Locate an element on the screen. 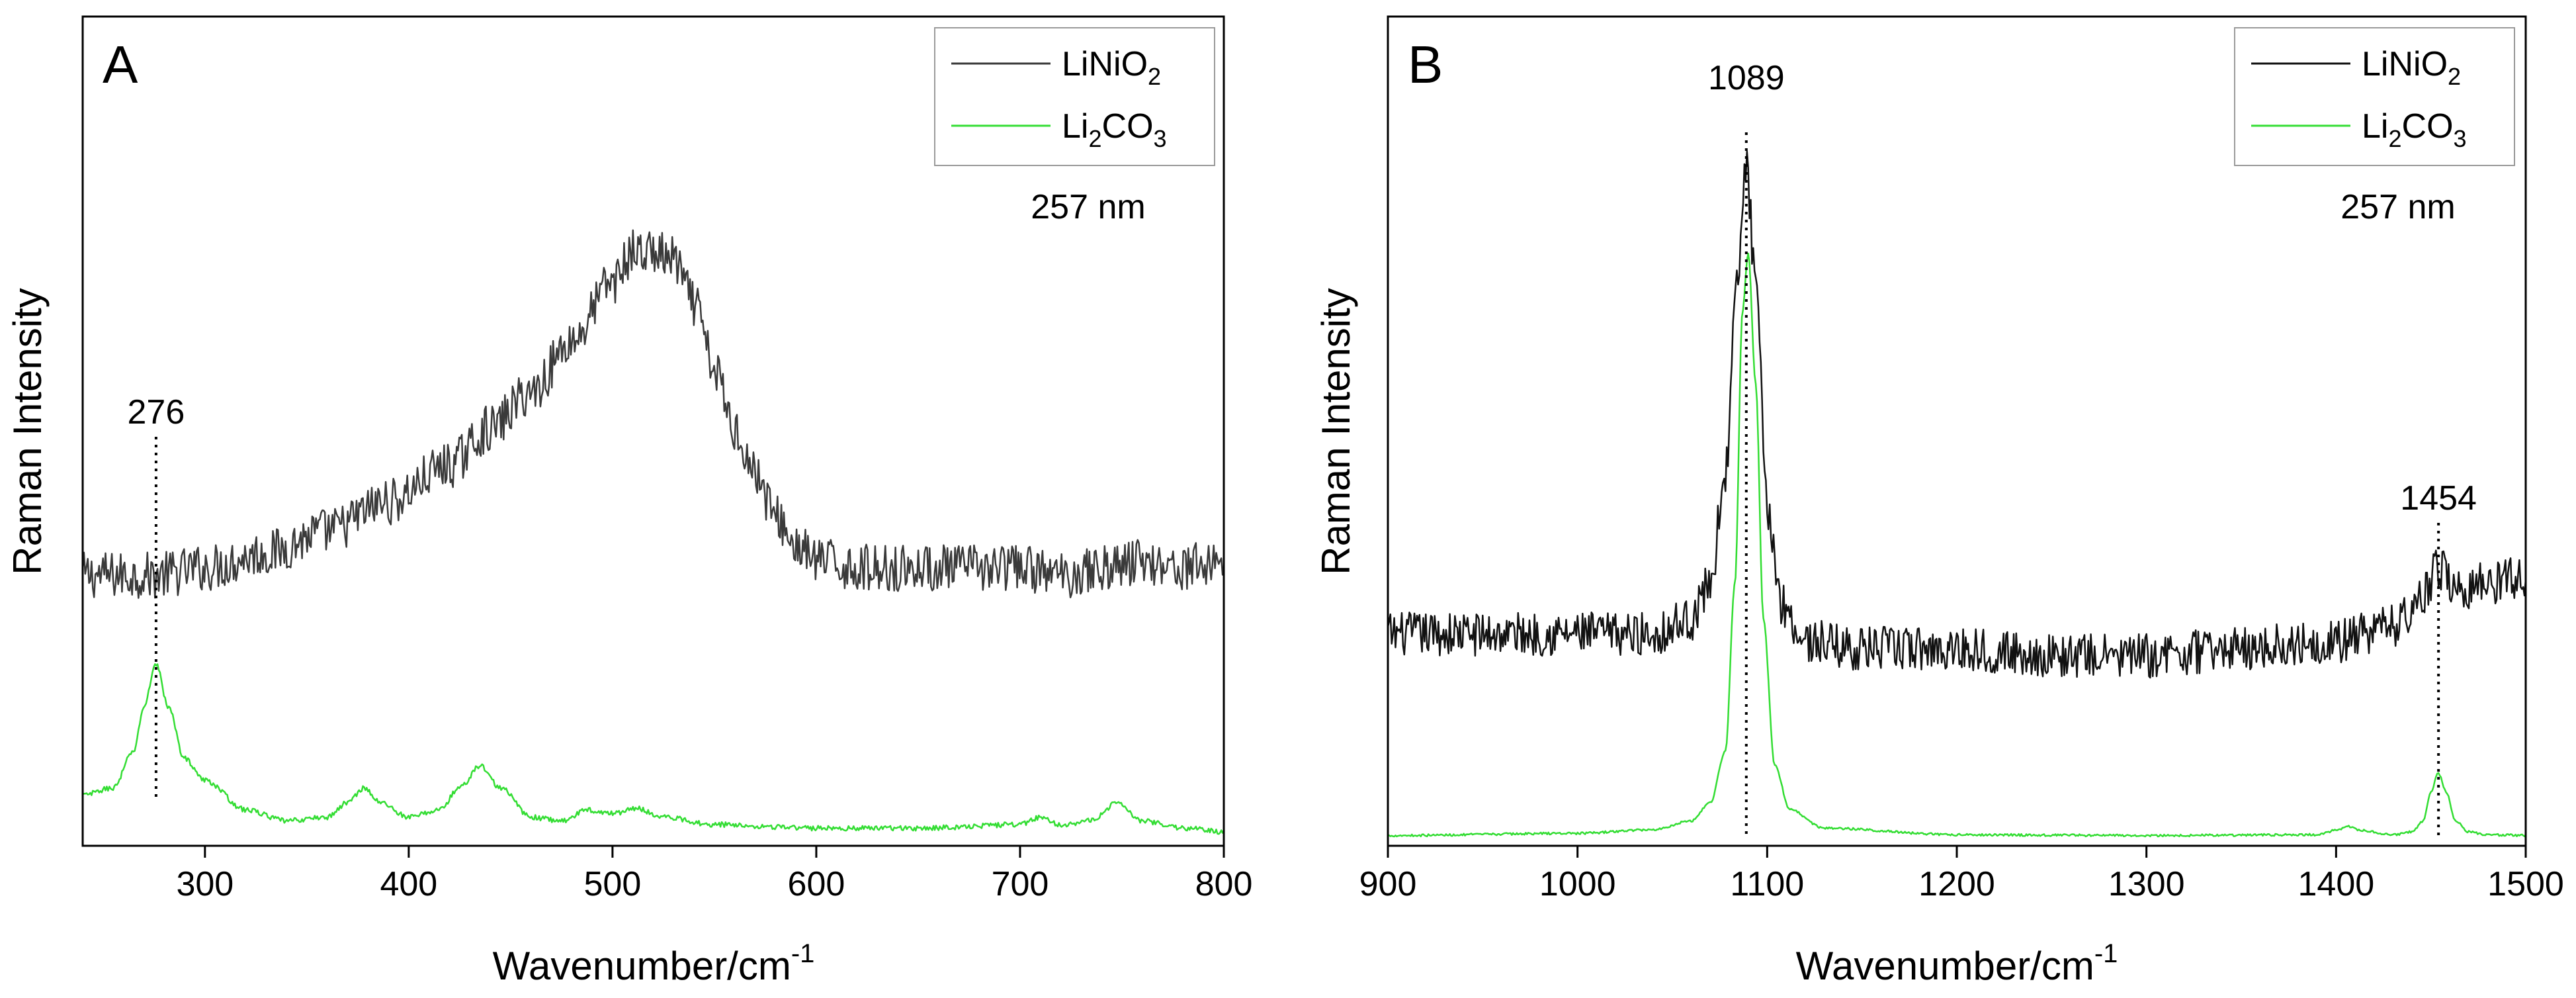 The image size is (2576, 998). panel-a-x-tick-label-800: 800 is located at coordinates (1224, 884).